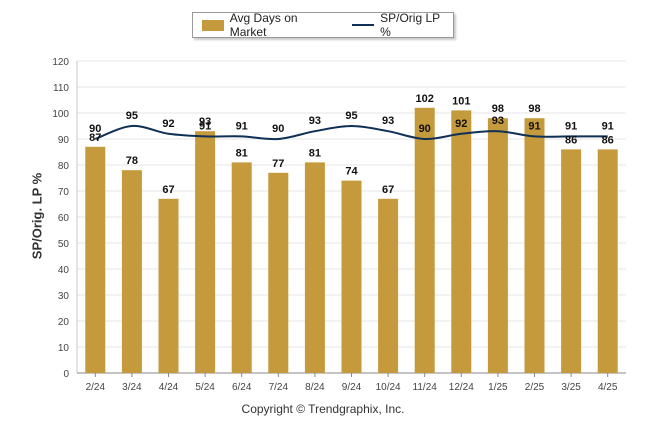 The image size is (646, 434). Describe the element at coordinates (66, 374) in the screenshot. I see `y-tick-label: 0` at that location.